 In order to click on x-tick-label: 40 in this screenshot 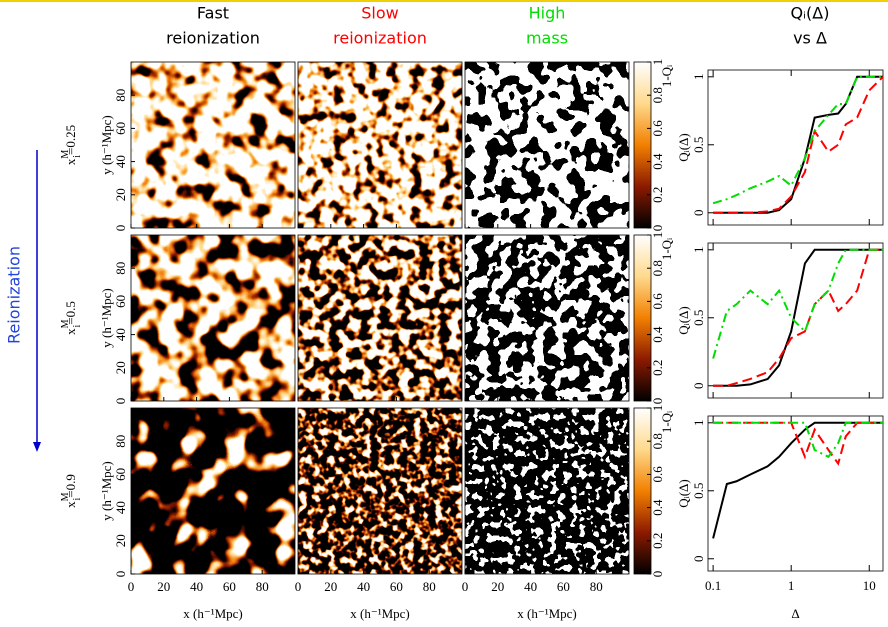, I will do `click(530, 586)`.